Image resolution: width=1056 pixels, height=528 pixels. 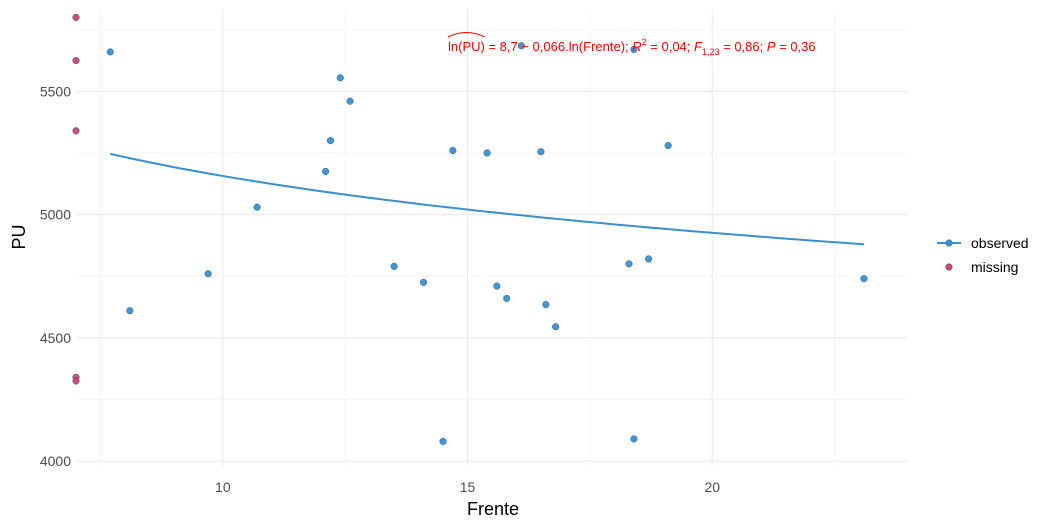 I want to click on annotation-hat-text: ln(PU), so click(x=466, y=46).